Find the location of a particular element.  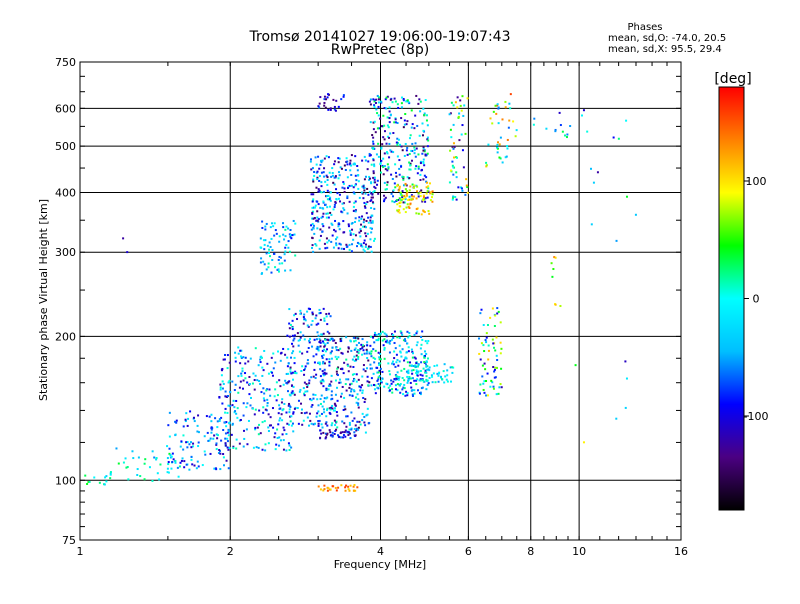

y-tick-label: 300 is located at coordinates (65, 252).